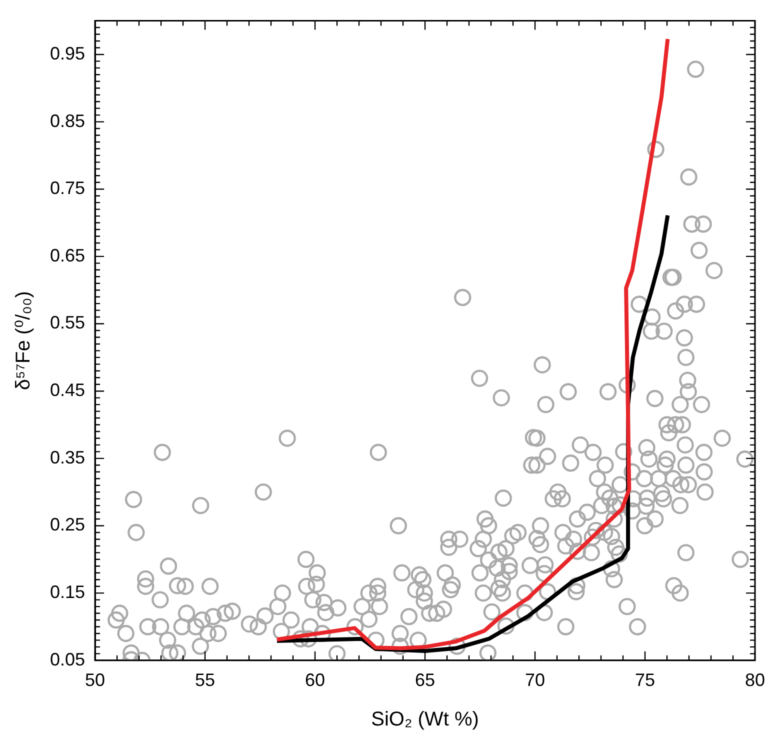  Describe the element at coordinates (68, 188) in the screenshot. I see `y-tick-label: 0.75` at that location.